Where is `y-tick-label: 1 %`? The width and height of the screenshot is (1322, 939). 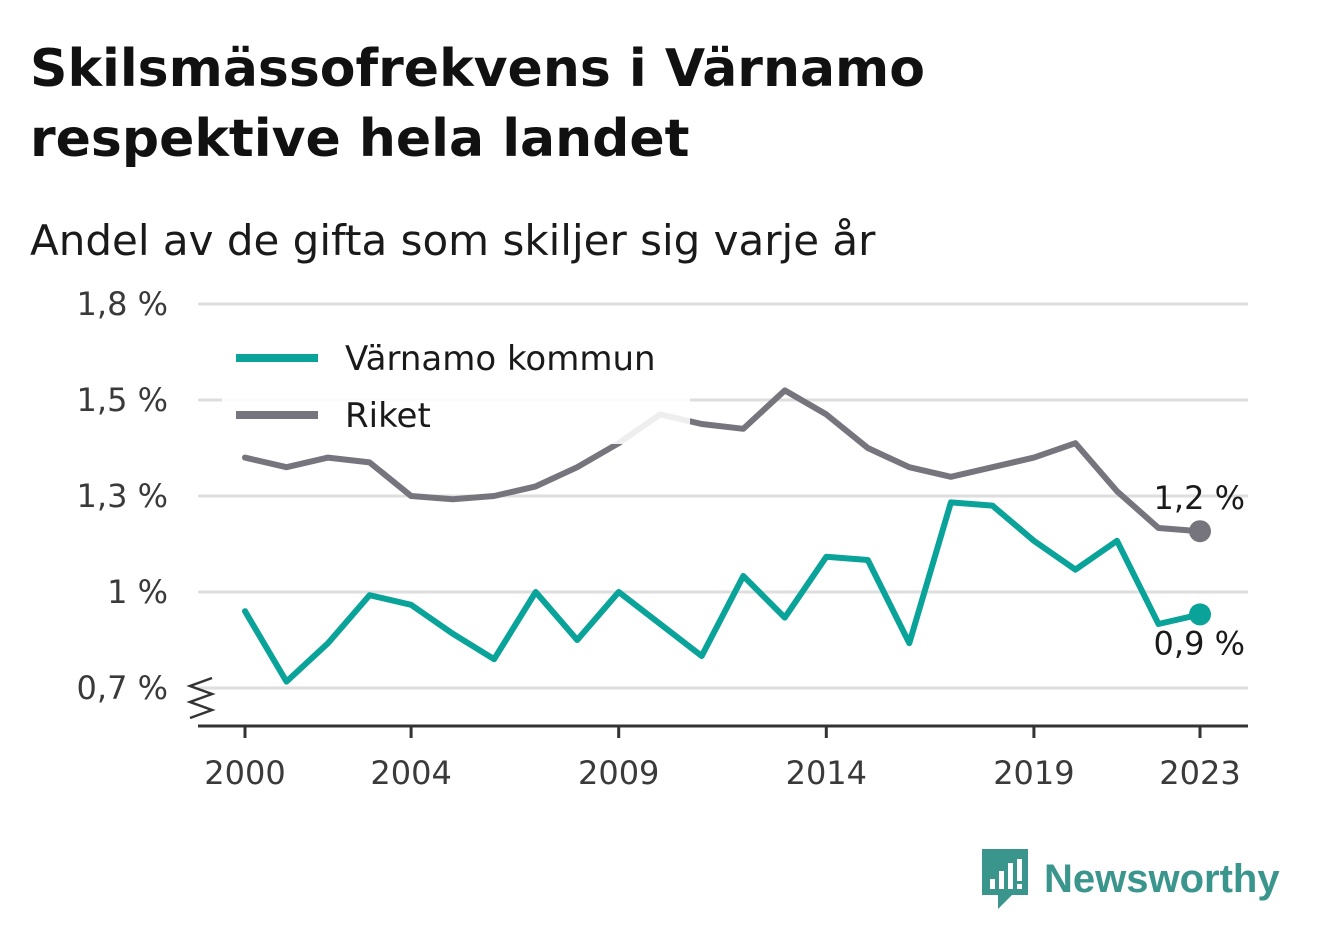 y-tick-label: 1 % is located at coordinates (137, 592).